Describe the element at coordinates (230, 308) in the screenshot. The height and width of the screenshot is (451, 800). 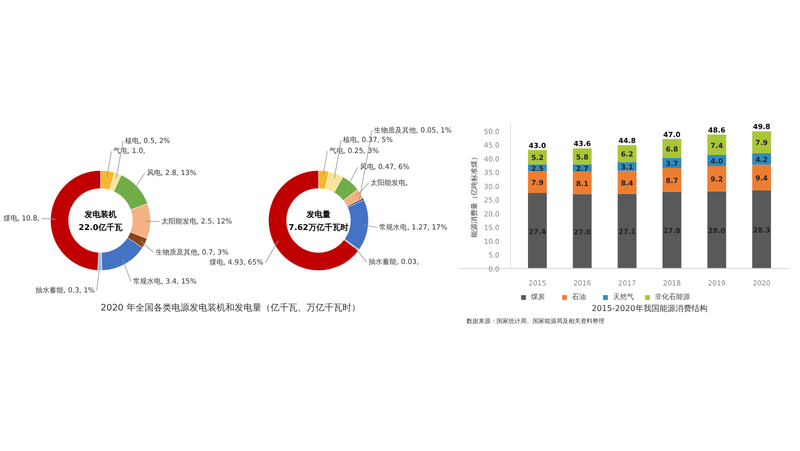
I see `text: 2020 年全国各类电源发电装机和发电量（亿千瓦、万亿千瓦时）` at that location.